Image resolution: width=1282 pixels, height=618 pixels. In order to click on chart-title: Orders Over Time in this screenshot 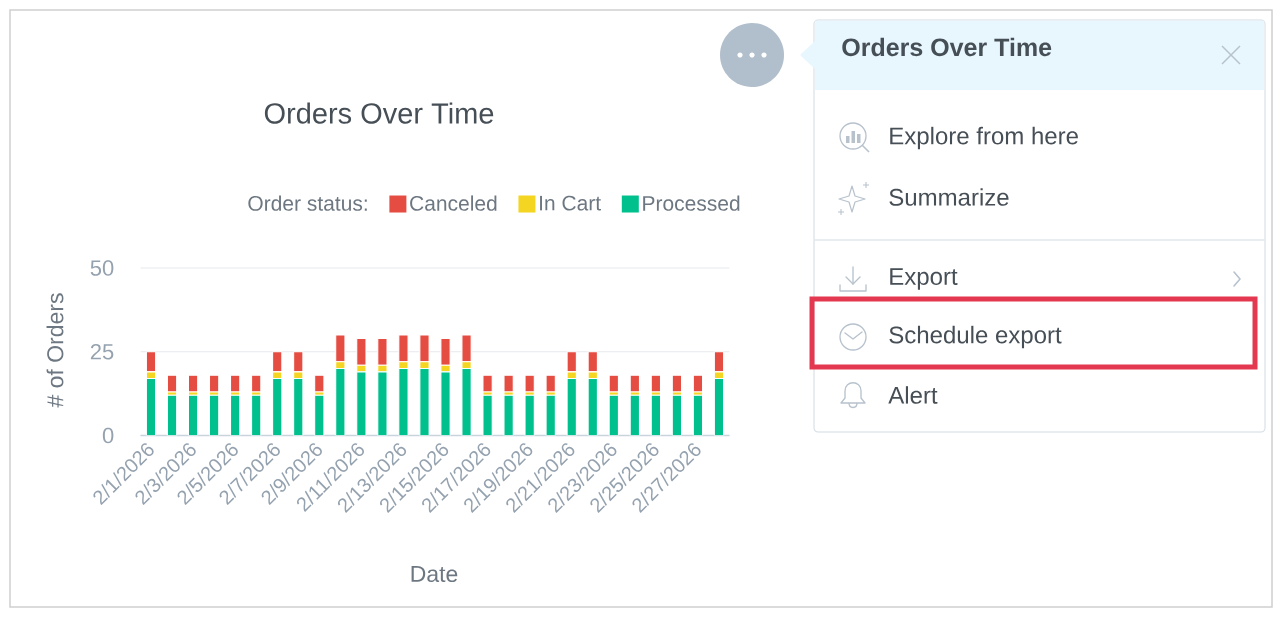, I will do `click(379, 113)`.